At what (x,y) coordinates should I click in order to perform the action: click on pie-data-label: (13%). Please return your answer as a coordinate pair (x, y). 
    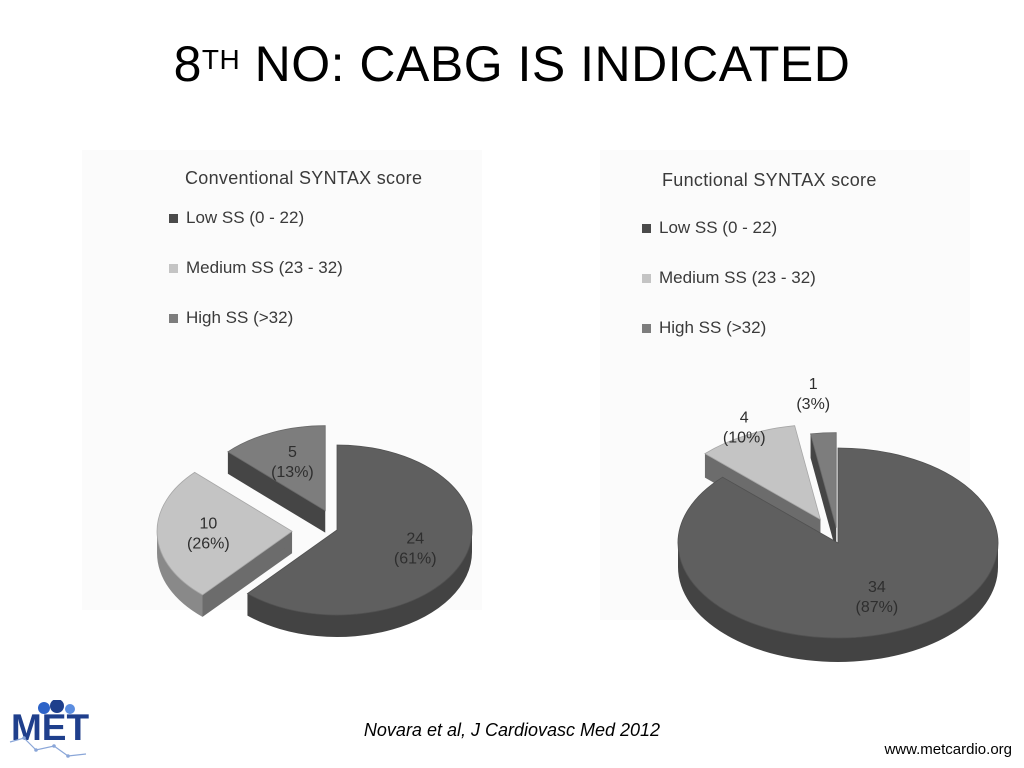
    Looking at the image, I should click on (292, 472).